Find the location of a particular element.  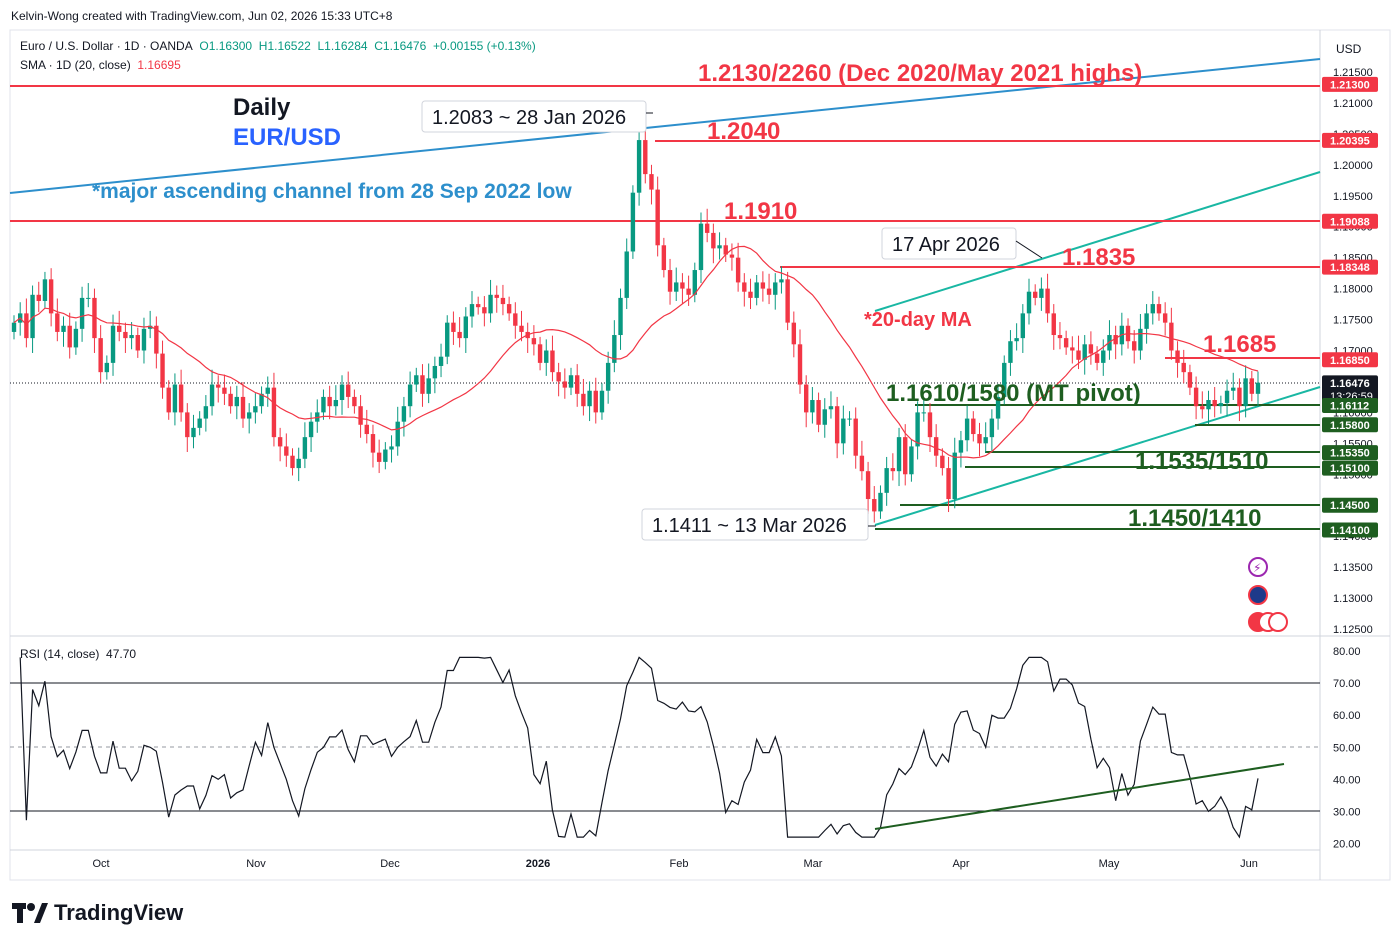

price-badge-8: 1.15350 is located at coordinates (1350, 454).